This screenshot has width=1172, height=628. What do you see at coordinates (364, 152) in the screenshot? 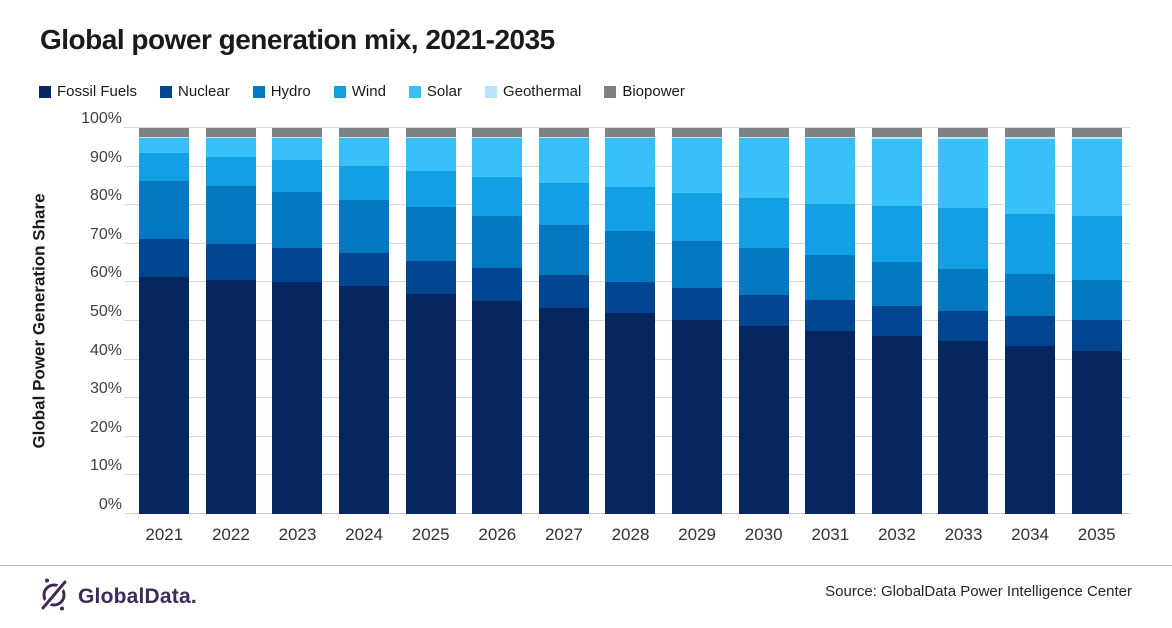
I see `bar-segment-solar-2024` at bounding box center [364, 152].